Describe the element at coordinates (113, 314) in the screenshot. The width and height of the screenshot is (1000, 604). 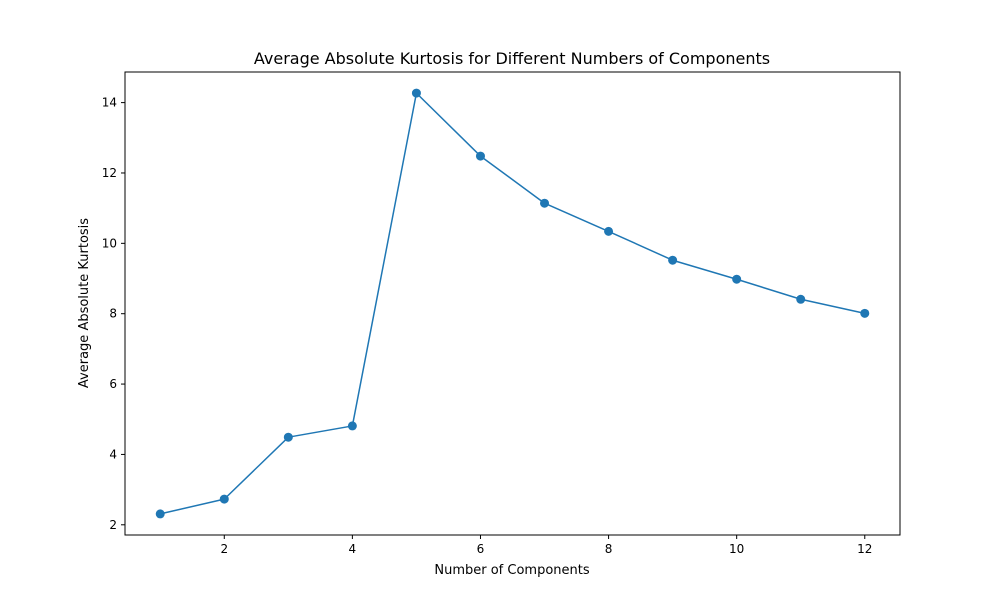
I see `y-tick-label: 8` at that location.